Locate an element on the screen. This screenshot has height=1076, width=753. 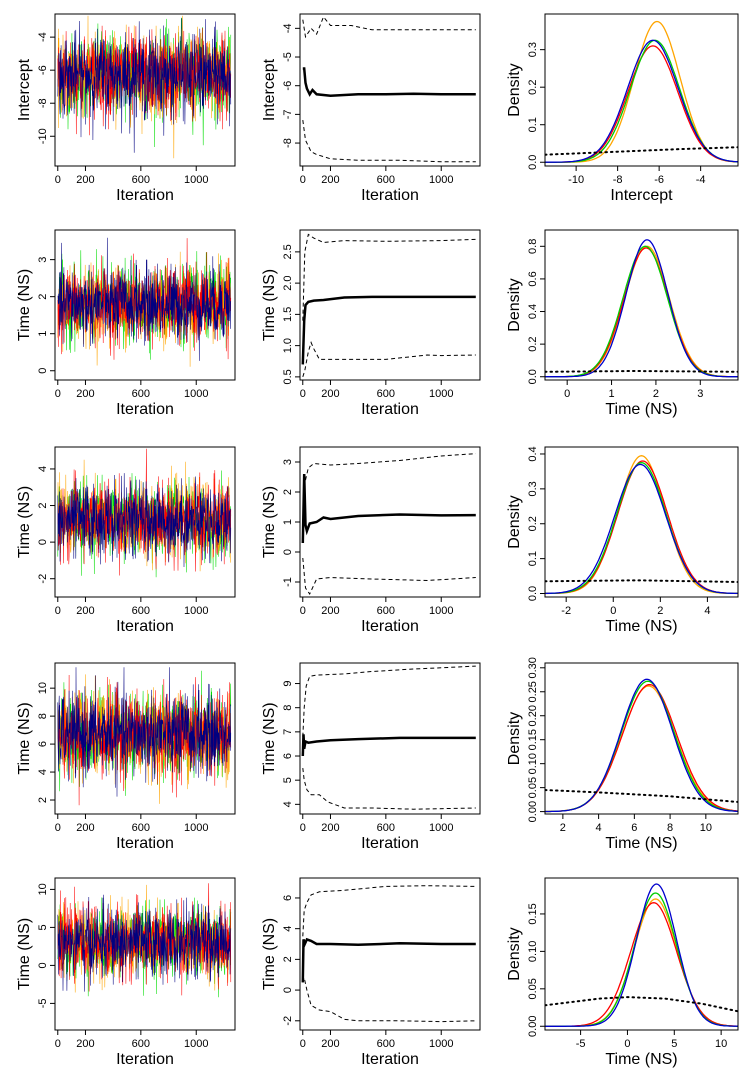
running-mean-line is located at coordinates (388, 508).